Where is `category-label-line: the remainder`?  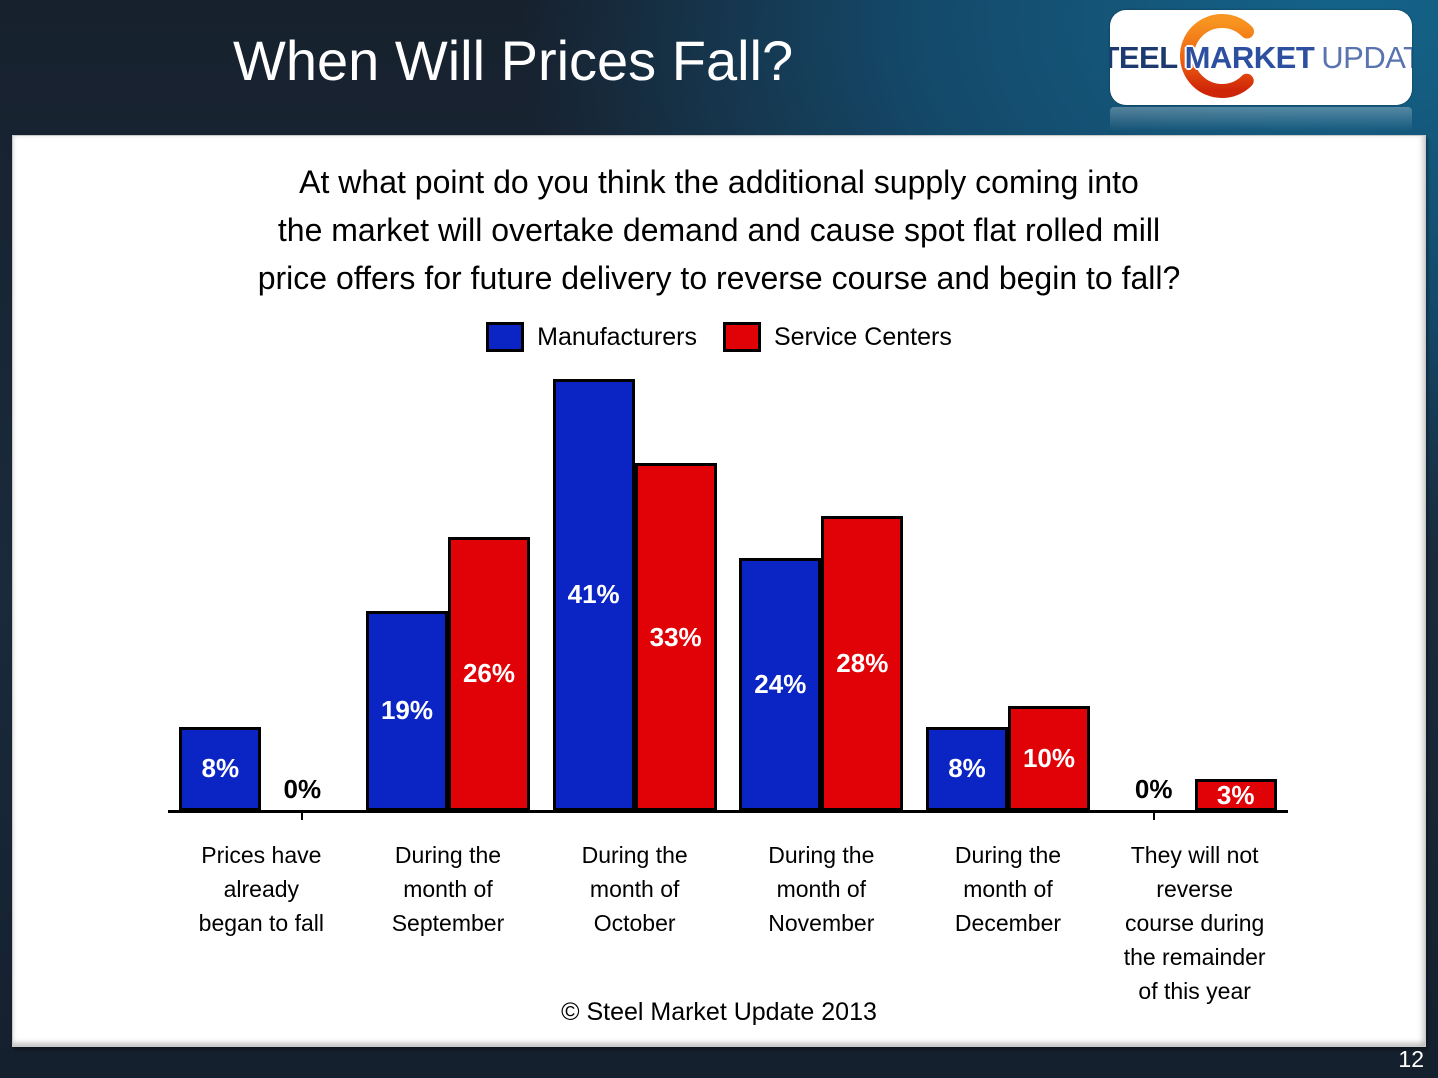
category-label-line: the remainder is located at coordinates (1194, 957).